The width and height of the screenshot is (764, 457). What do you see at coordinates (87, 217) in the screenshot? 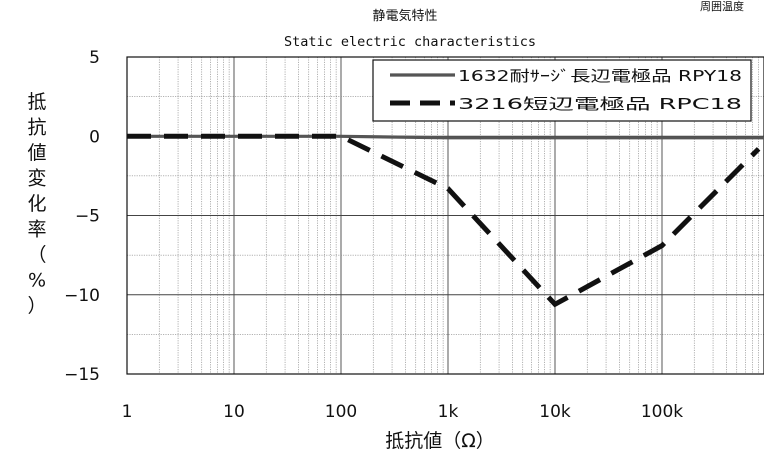
I see `y-tick-label: −5` at bounding box center [87, 217].